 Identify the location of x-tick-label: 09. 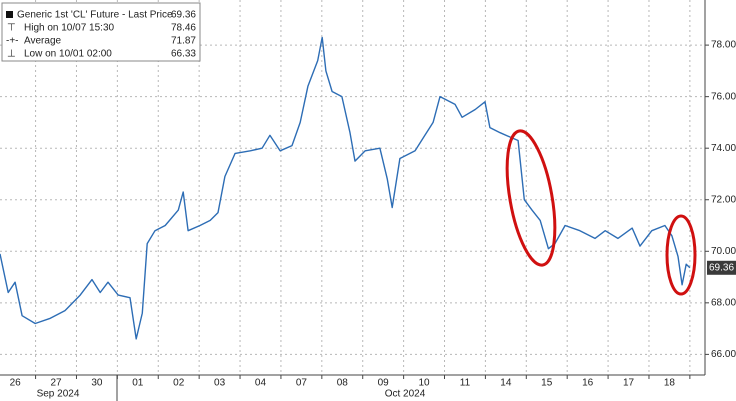
(384, 383).